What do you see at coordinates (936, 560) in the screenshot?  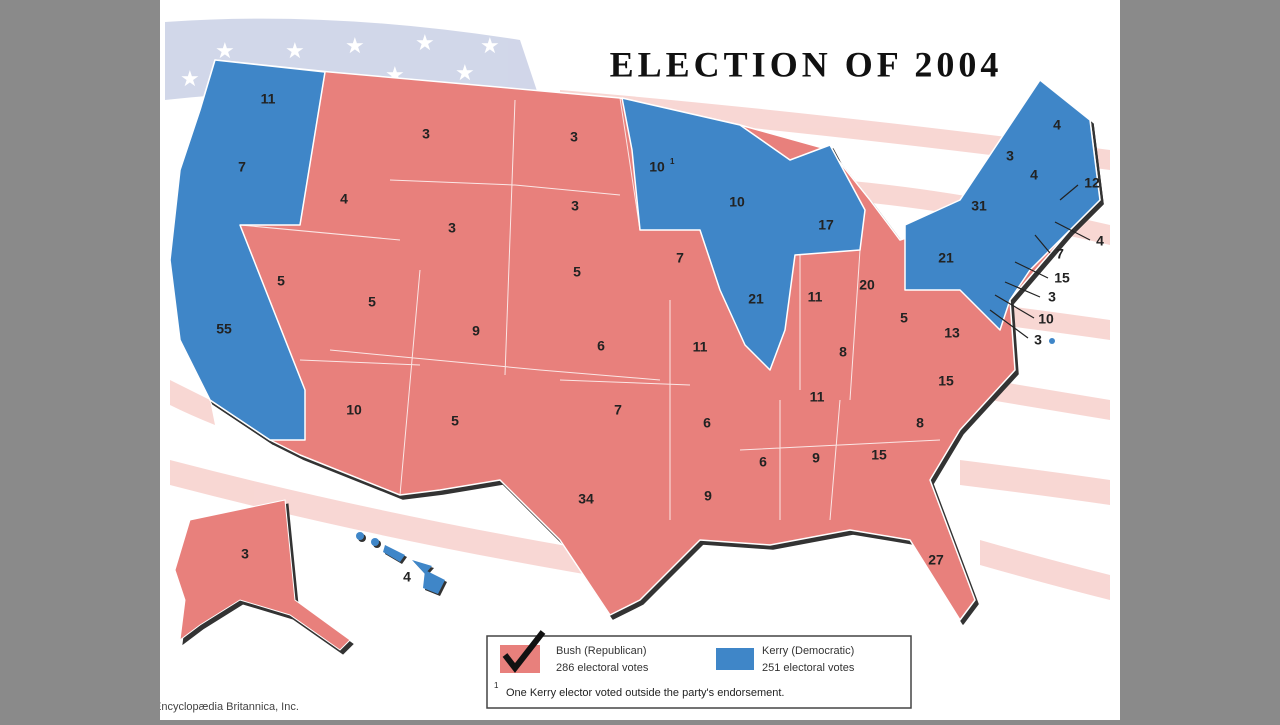 I see `state-votes: 27` at bounding box center [936, 560].